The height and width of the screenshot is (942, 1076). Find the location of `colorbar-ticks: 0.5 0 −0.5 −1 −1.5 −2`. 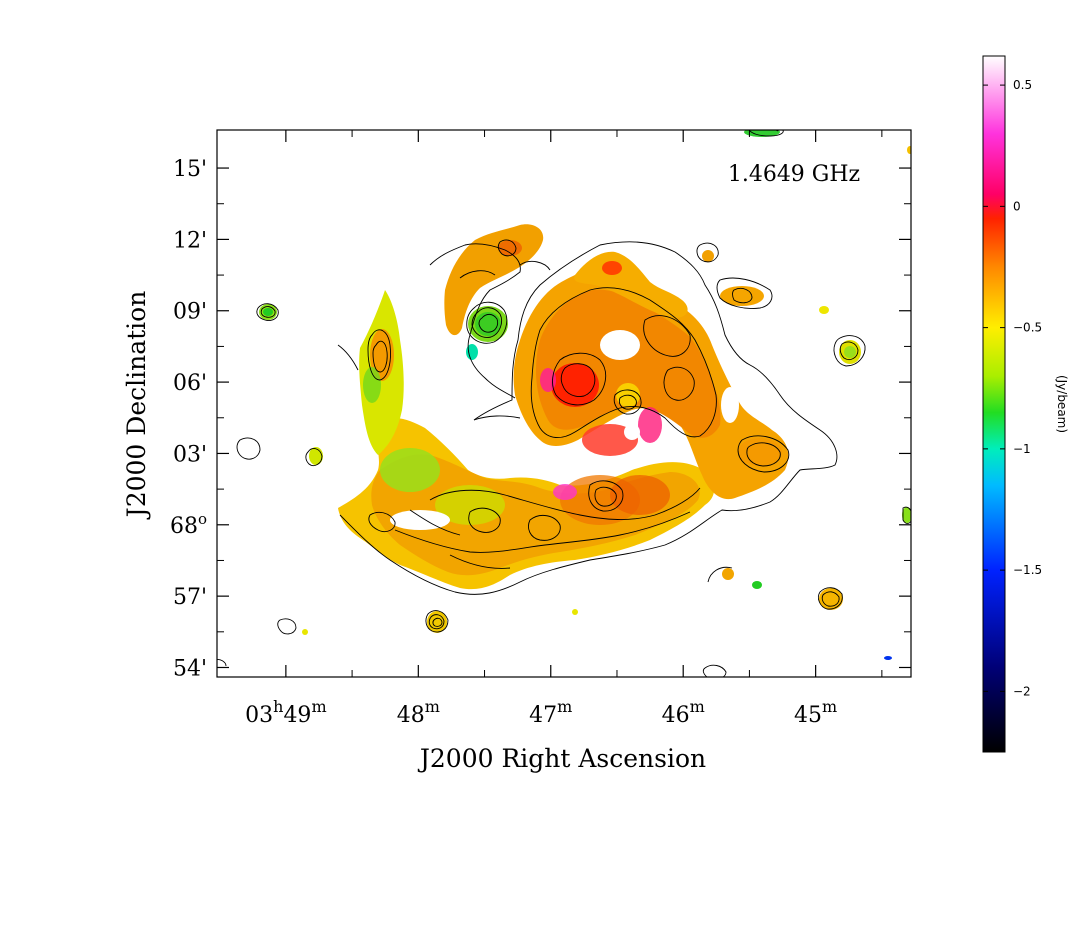

colorbar-ticks: 0.5 0 −0.5 −1 −1.5 −2 is located at coordinates (1012, 388).